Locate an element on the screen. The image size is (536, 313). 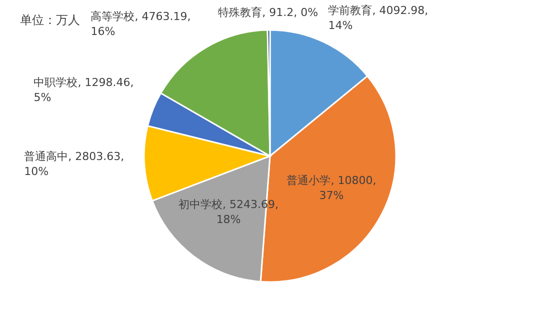
slice-label: 普通小学, 10800, 37% is located at coordinates (331, 188).